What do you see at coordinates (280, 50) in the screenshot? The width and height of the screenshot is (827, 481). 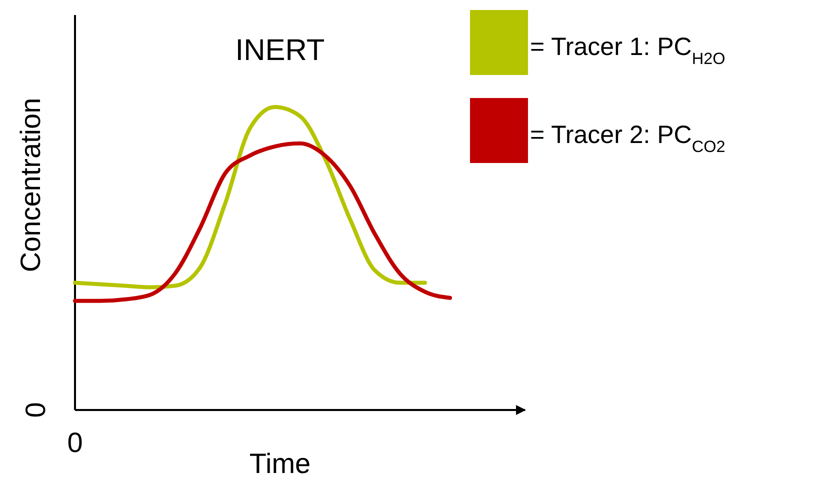 I see `chart-title: INERT` at bounding box center [280, 50].